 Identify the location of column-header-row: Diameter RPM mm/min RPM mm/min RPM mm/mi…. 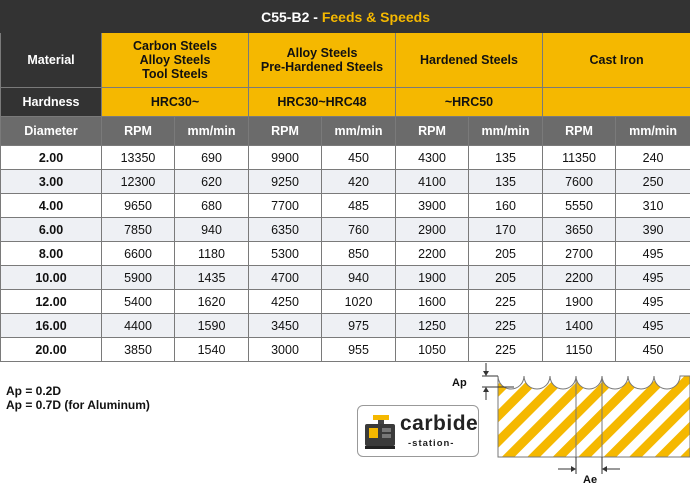
(345, 131).